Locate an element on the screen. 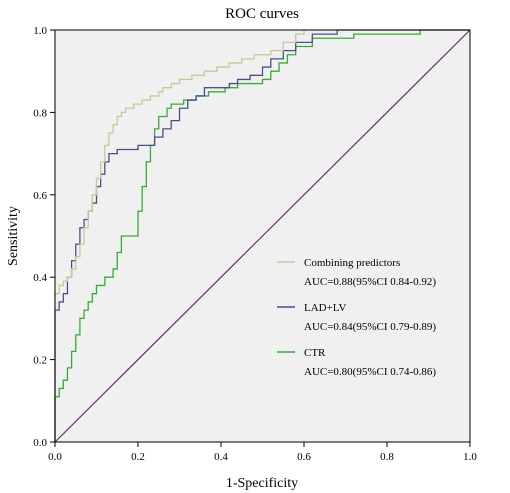 This screenshot has width=510, height=493. x-axis-title: 1-Specificity is located at coordinates (262, 483).